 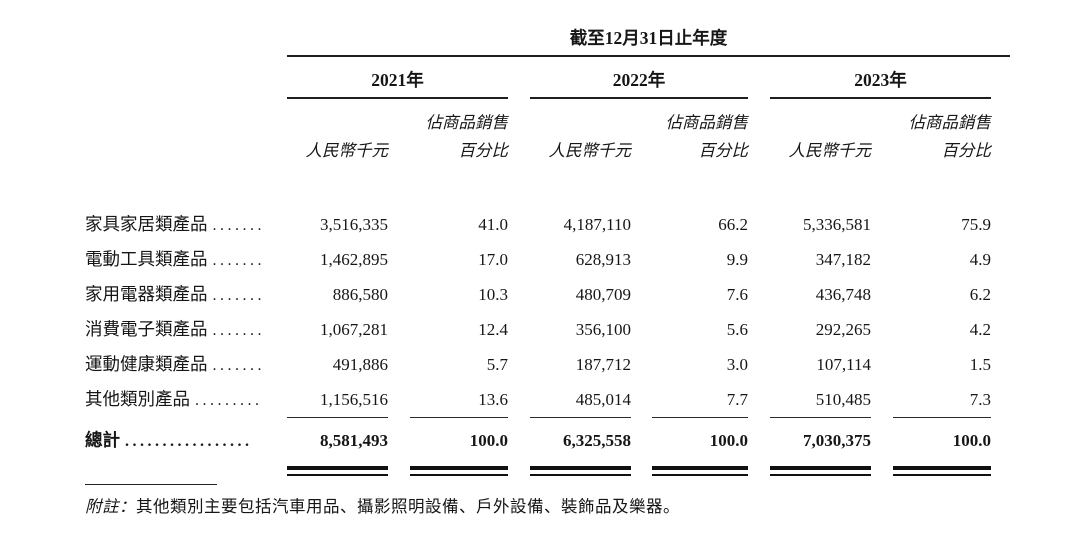 What do you see at coordinates (493, 224) in the screenshot?
I see `cell-2021-pct: 41.0` at bounding box center [493, 224].